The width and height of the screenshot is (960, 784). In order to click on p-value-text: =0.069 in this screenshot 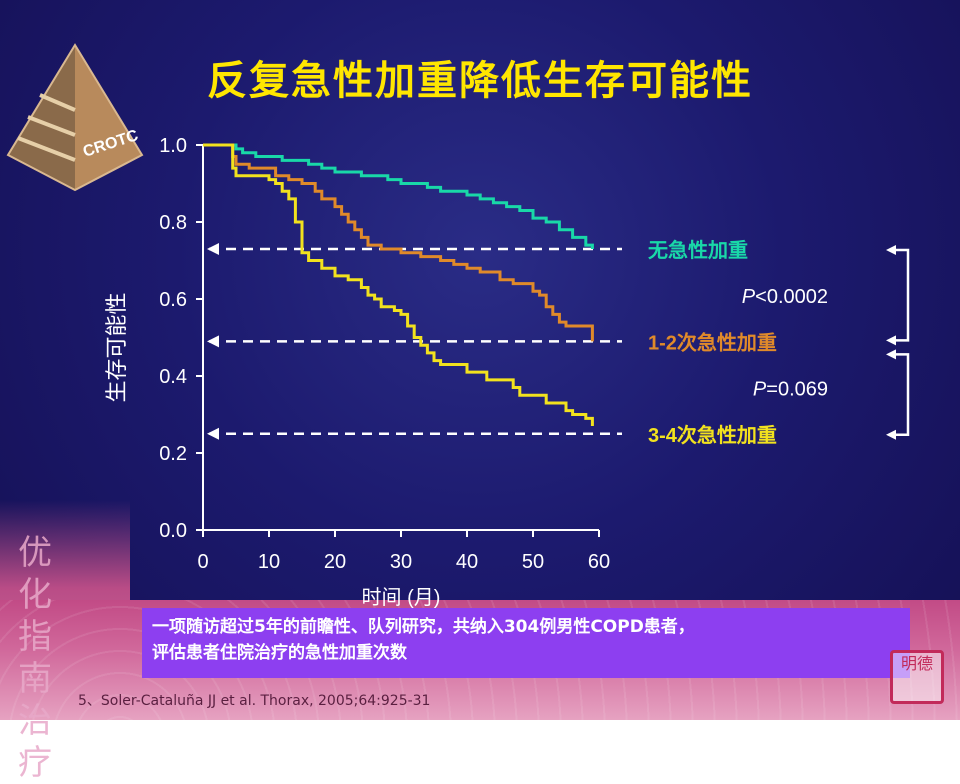, I will do `click(797, 390)`.